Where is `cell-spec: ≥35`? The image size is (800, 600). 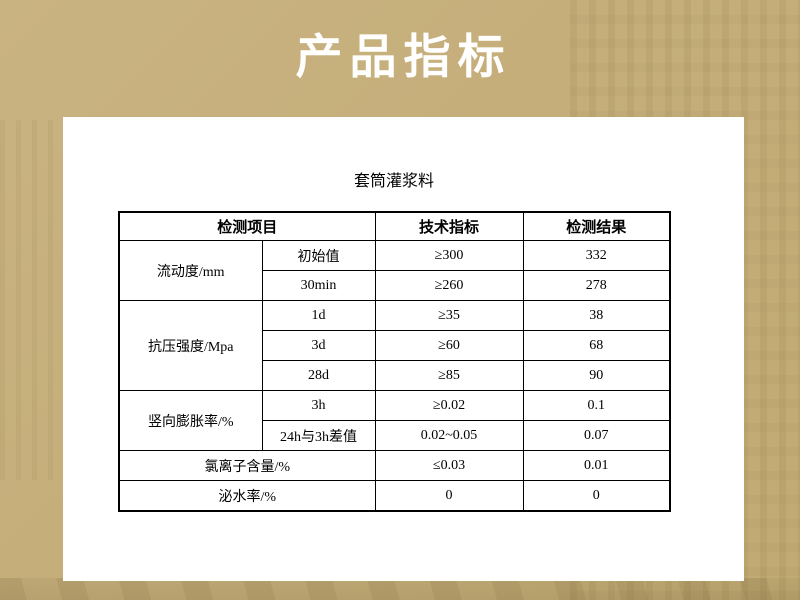
cell-spec: ≥35 is located at coordinates (449, 315).